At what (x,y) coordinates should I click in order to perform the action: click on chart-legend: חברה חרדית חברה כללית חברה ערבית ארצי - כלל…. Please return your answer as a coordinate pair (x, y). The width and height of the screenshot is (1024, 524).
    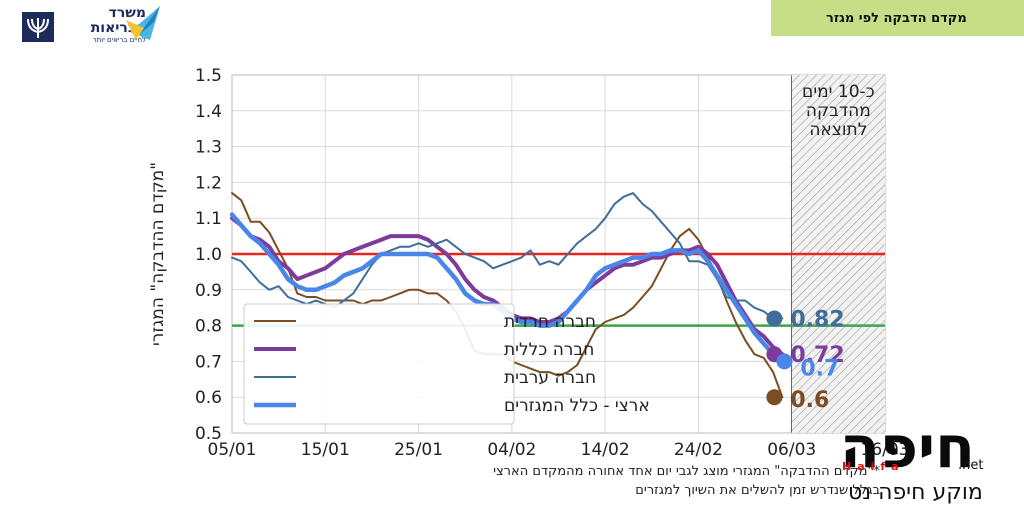
    Looking at the image, I should click on (446, 364).